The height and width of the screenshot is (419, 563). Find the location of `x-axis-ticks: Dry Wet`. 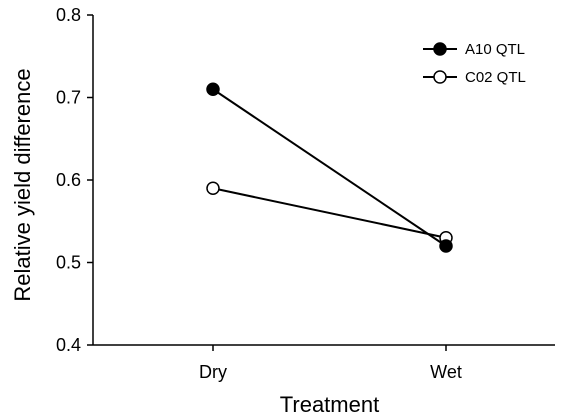

x-axis-ticks: Dry Wet is located at coordinates (330, 372).